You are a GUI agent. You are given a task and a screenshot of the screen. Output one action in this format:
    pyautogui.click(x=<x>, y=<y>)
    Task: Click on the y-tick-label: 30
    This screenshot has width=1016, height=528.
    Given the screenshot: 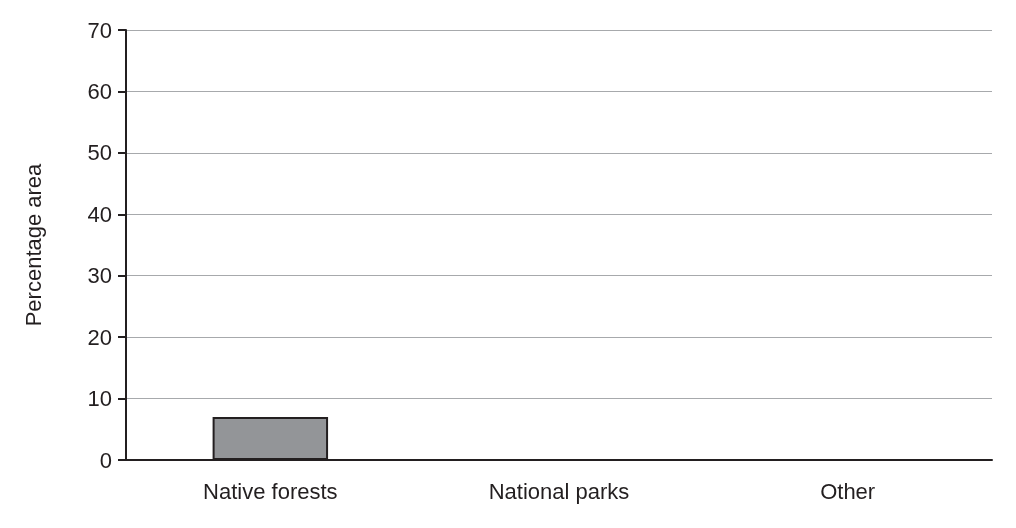 What is the action you would take?
    pyautogui.click(x=99, y=276)
    